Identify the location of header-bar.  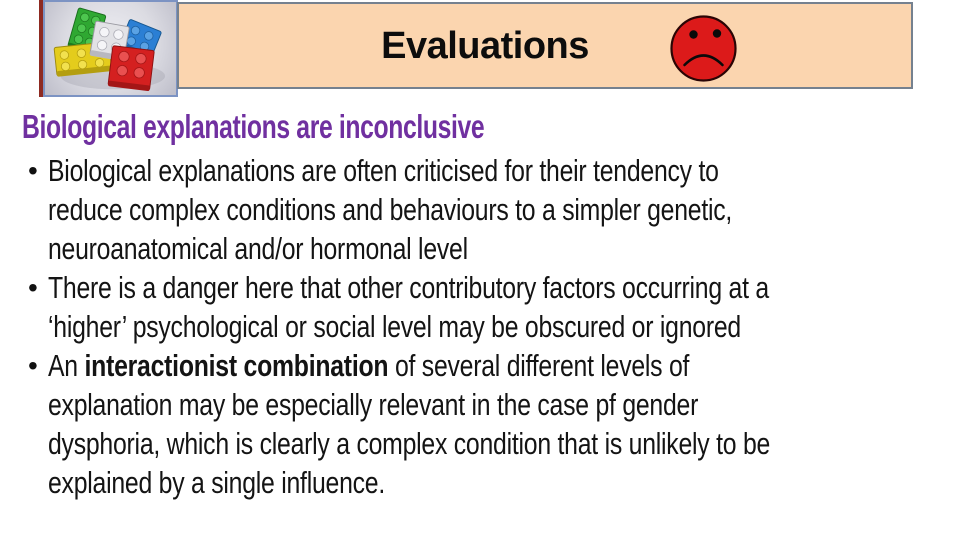
(545, 45).